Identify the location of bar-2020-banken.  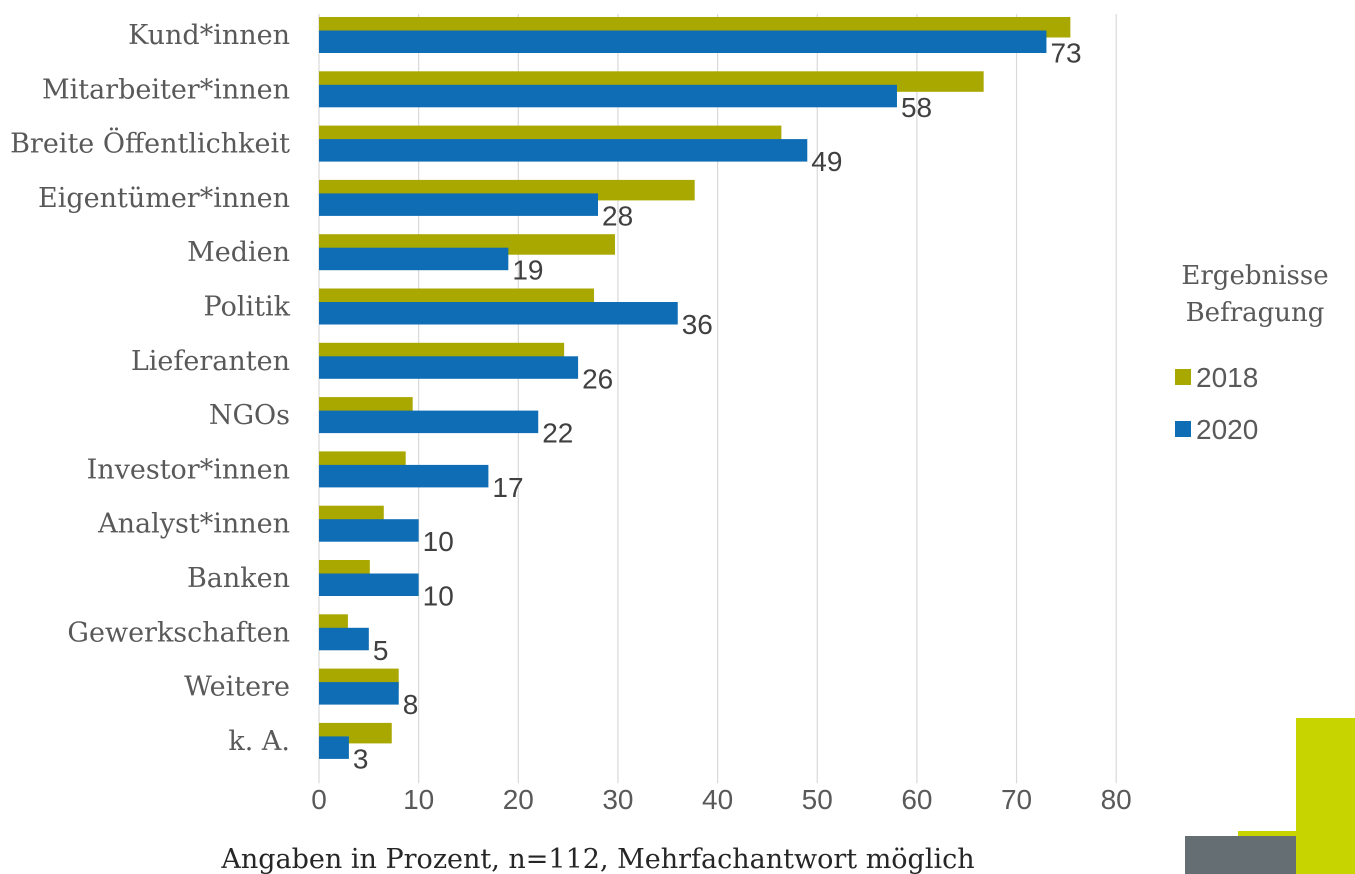
(369, 584).